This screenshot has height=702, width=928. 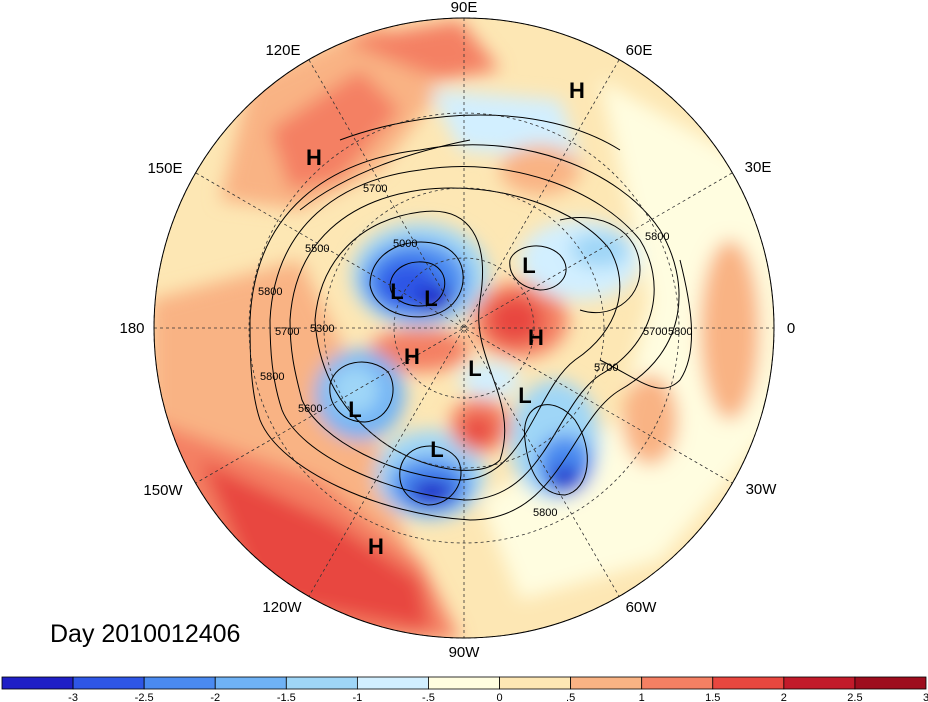 I want to click on contour-label: 5600, so click(x=310, y=409).